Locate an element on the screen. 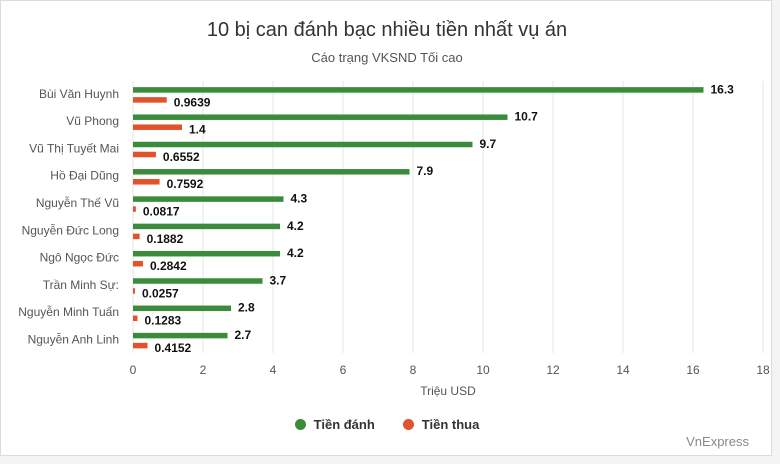  data-label-tien-danh: 9.7 is located at coordinates (488, 144).